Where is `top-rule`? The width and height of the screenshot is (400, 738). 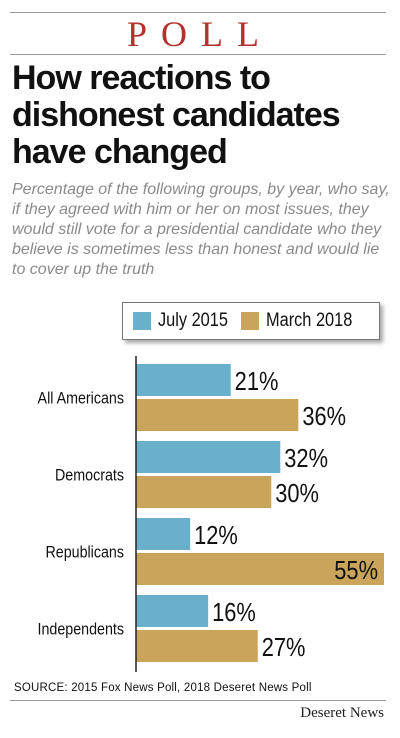 top-rule is located at coordinates (198, 12).